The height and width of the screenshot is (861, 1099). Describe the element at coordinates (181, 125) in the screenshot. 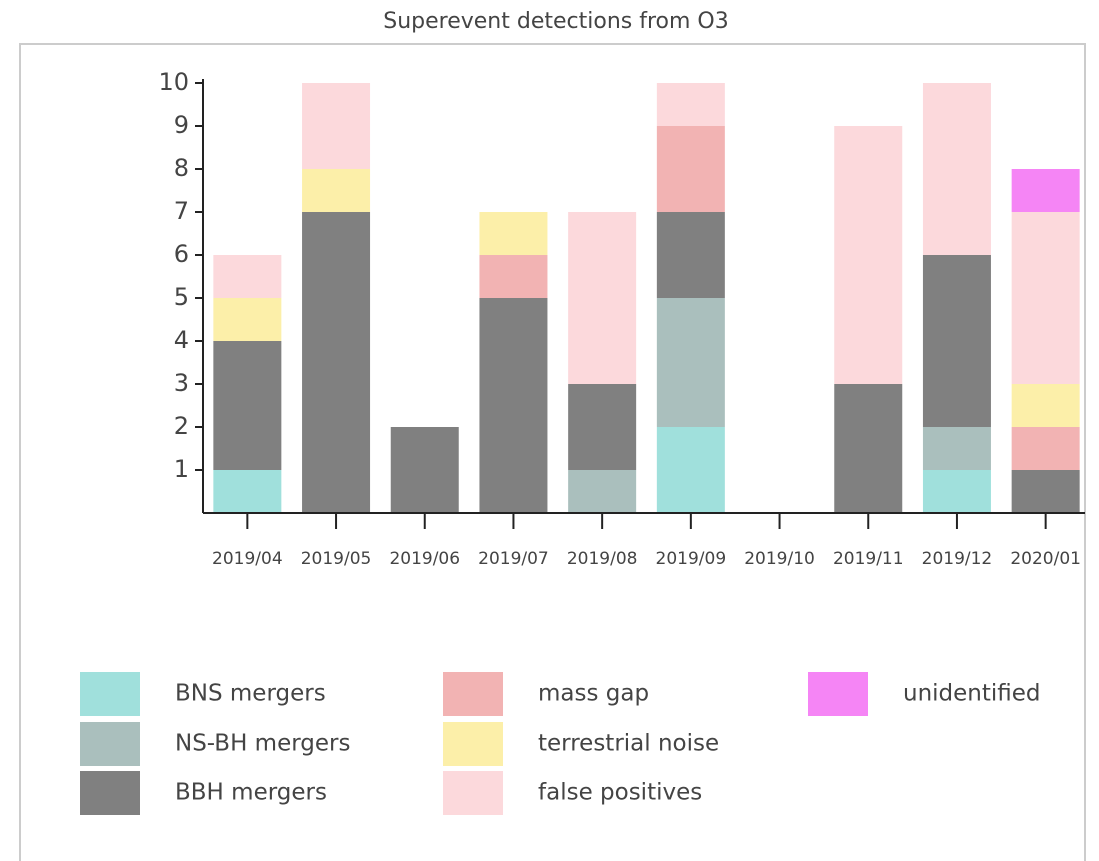

I see `y-tick-label: 9` at that location.